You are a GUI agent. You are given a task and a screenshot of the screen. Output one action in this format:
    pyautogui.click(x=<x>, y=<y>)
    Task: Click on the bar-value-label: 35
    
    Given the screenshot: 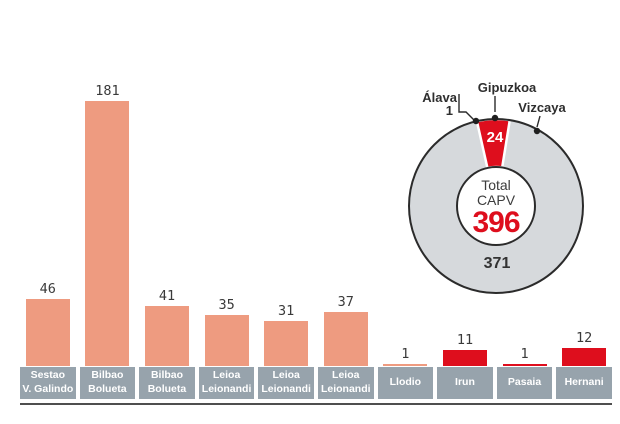 What is the action you would take?
    pyautogui.click(x=226, y=304)
    